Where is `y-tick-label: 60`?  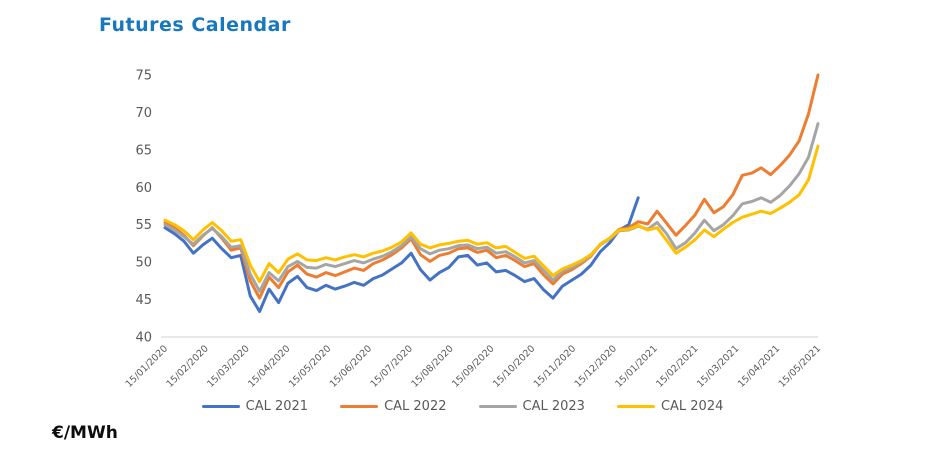 y-tick-label: 60 is located at coordinates (143, 188).